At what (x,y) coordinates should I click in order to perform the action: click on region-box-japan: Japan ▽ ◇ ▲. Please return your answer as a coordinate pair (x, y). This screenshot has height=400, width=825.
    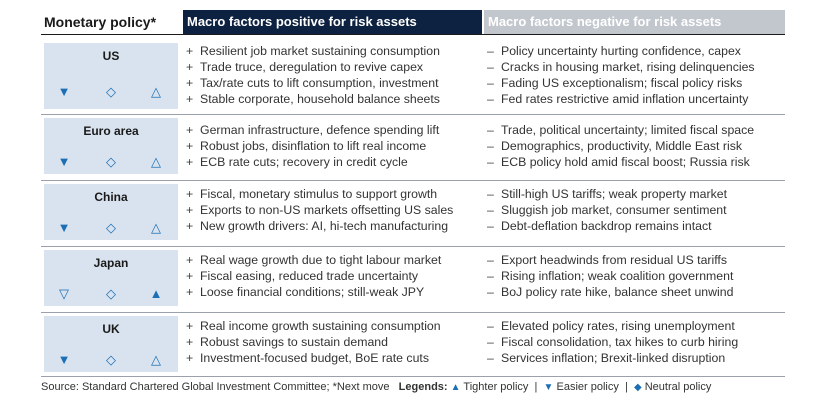
    Looking at the image, I should click on (111, 278).